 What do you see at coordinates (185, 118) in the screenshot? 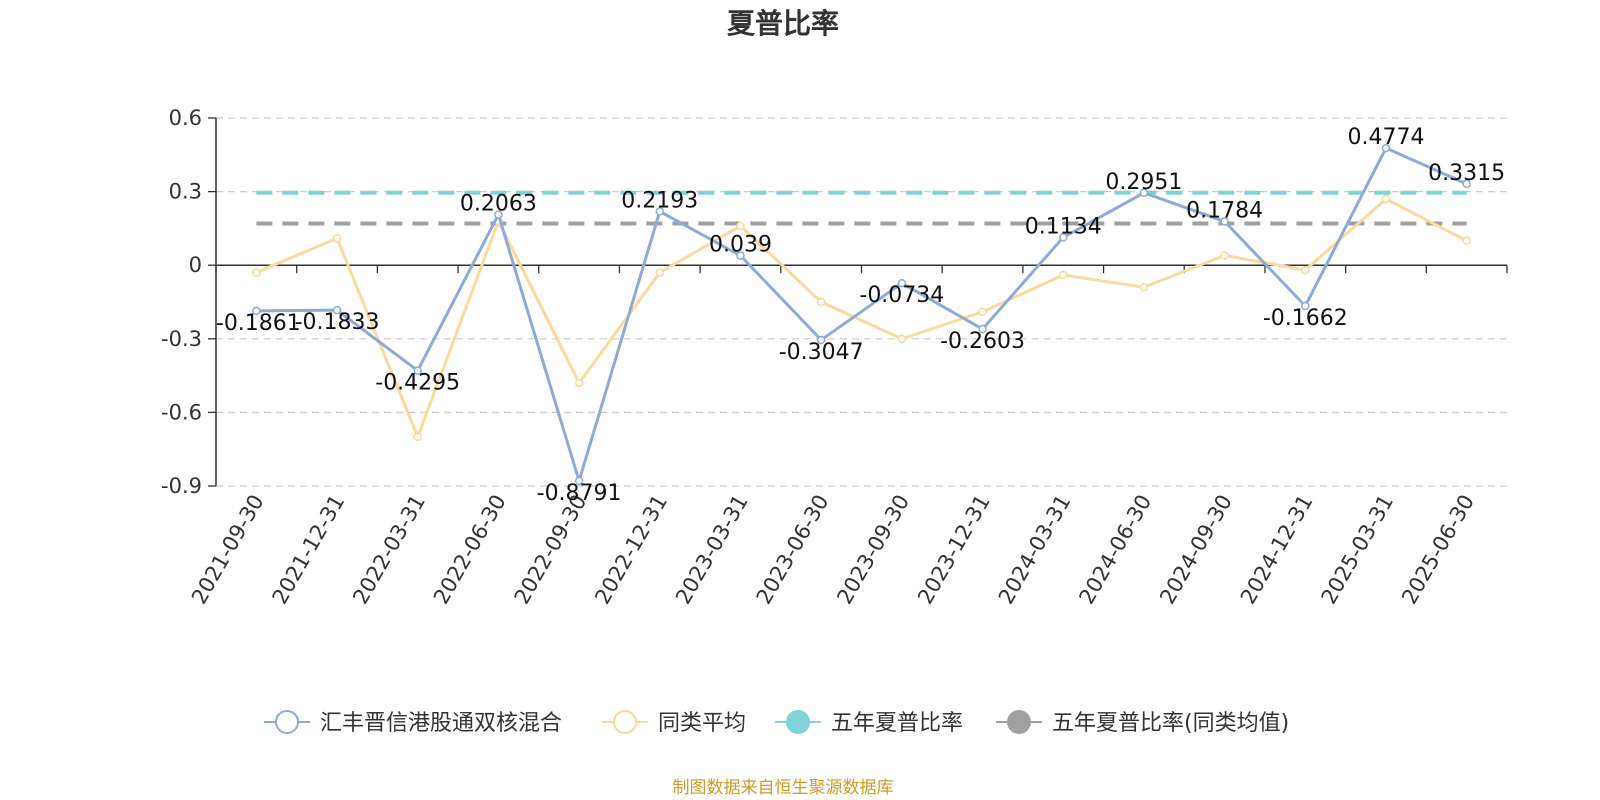
I see `y-tick-label: 0.6` at bounding box center [185, 118].